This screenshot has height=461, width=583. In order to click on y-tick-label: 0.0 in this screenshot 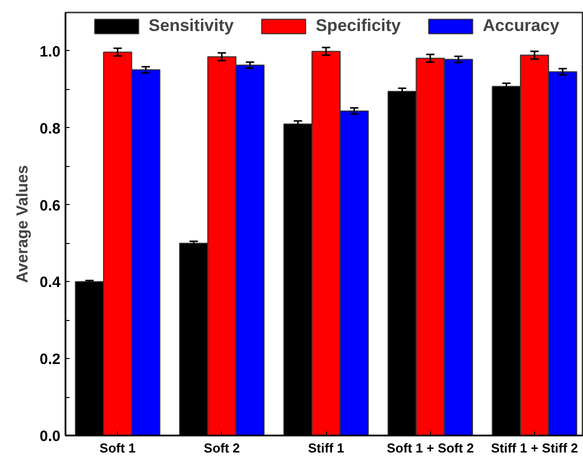, I will do `click(50, 436)`.